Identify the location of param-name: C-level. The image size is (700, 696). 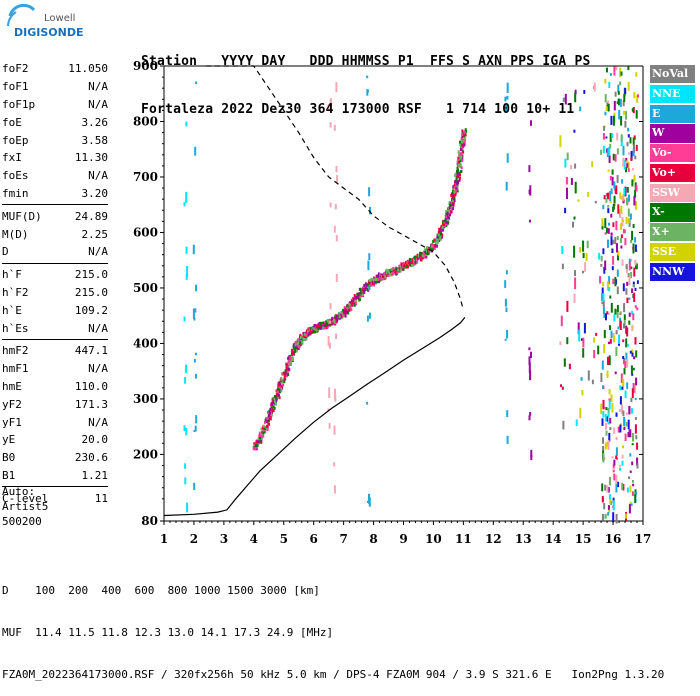
(25, 498).